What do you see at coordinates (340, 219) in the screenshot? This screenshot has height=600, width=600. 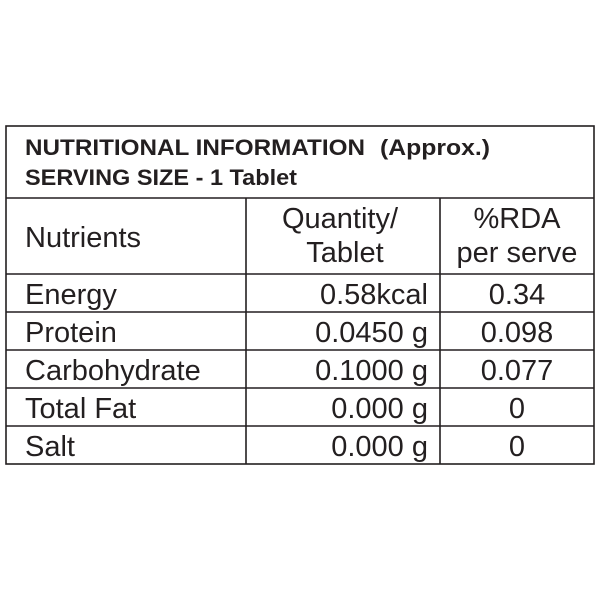 I see `column-header: Quantity/` at bounding box center [340, 219].